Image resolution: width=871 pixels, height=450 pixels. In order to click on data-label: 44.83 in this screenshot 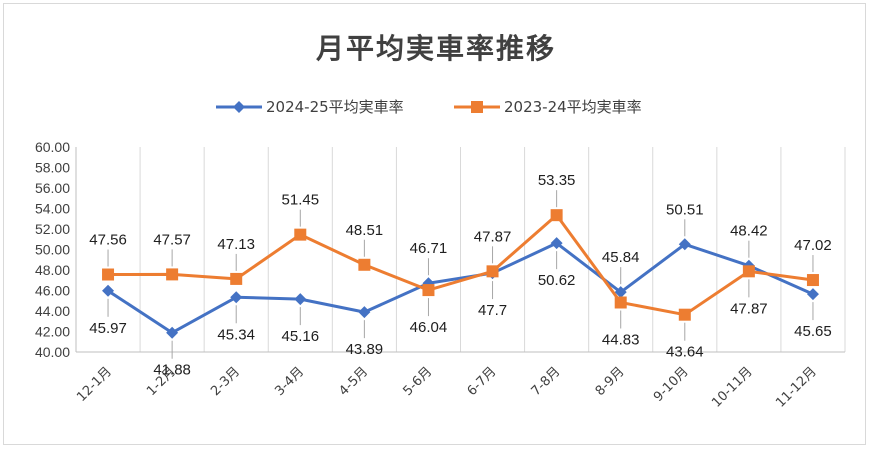, I will do `click(621, 339)`.